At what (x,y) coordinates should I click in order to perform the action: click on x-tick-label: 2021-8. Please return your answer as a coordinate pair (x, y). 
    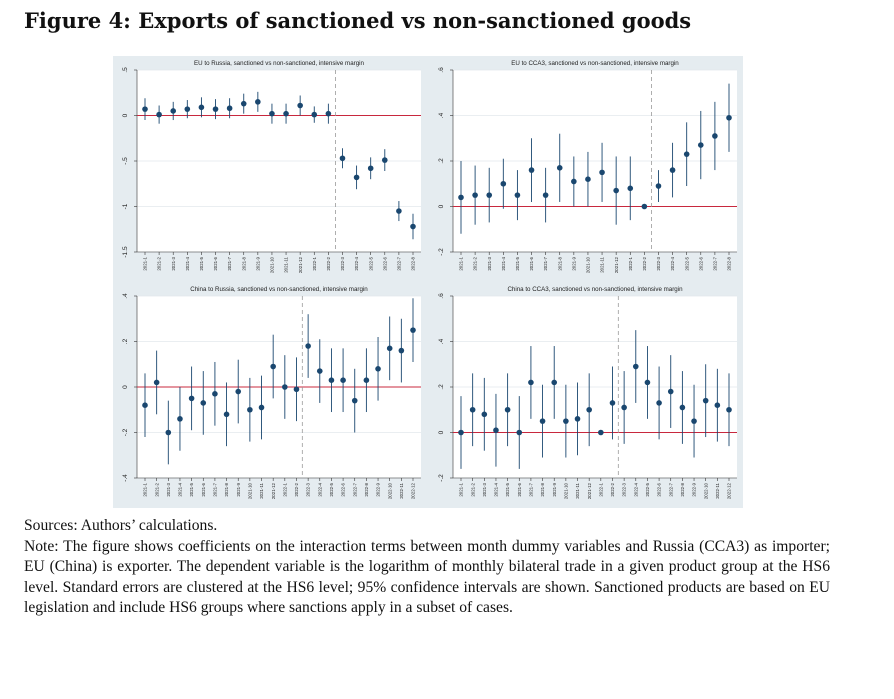
    Looking at the image, I should click on (559, 263).